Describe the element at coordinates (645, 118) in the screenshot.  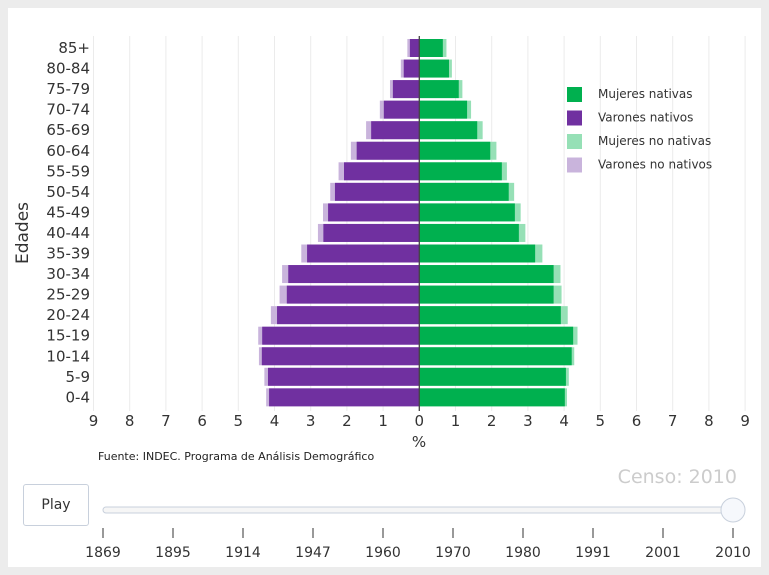
I see `legend-label: Varones nativos` at that location.